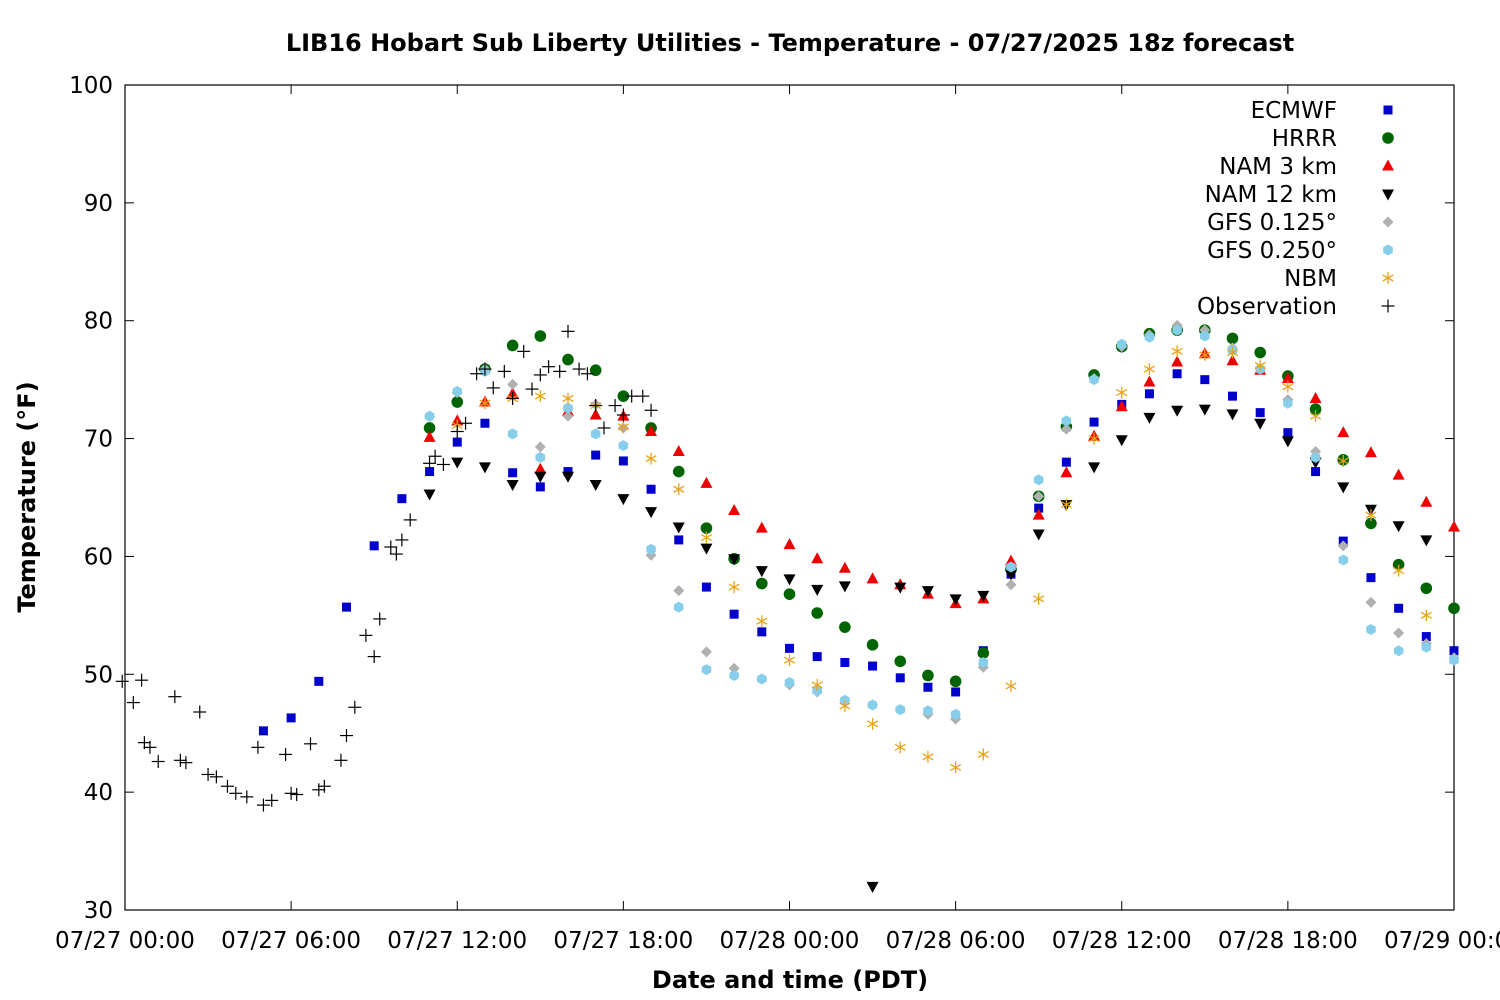  I want to click on legend-item: NBM, so click(1339, 279).